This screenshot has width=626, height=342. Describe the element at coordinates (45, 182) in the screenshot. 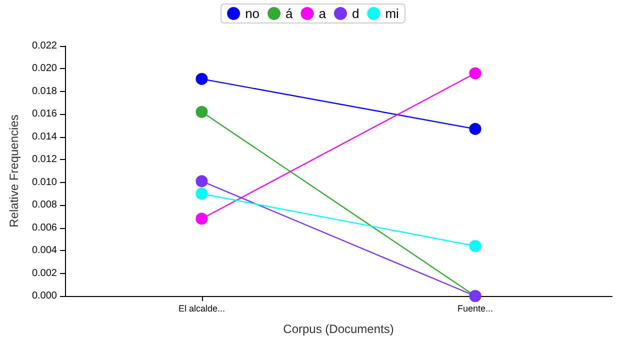

I see `y-tick-label: 0.010` at that location.